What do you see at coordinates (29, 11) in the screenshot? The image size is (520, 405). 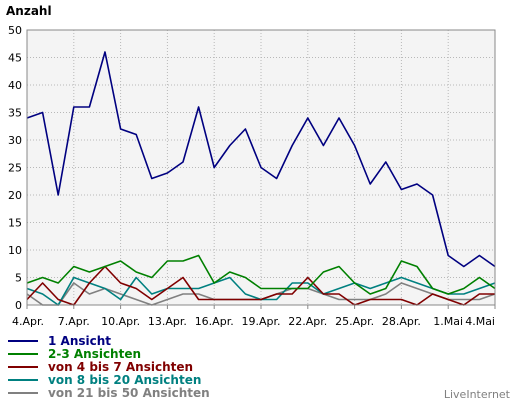 I see `y-axis-label: Anzahl` at bounding box center [29, 11].